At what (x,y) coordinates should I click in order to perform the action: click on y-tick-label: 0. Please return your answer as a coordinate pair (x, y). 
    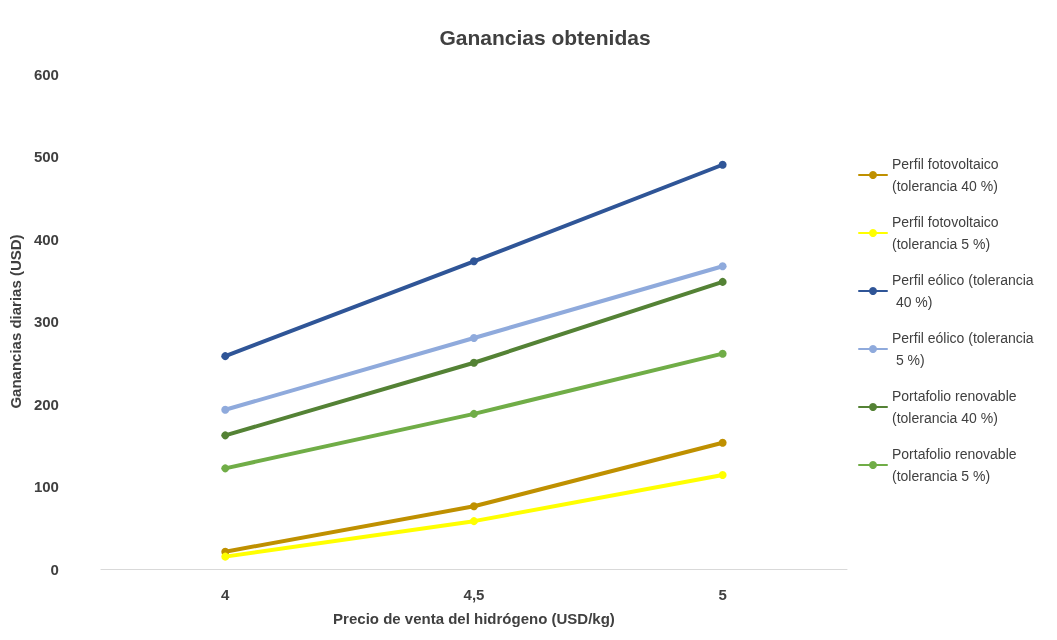
    Looking at the image, I should click on (54, 569).